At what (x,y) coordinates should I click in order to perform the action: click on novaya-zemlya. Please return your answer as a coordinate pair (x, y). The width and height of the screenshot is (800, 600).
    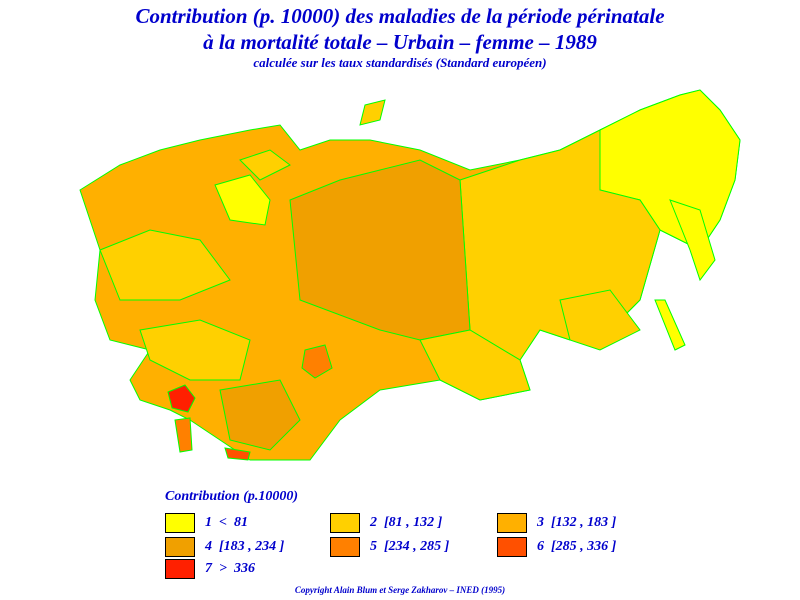
    Looking at the image, I should click on (372, 112).